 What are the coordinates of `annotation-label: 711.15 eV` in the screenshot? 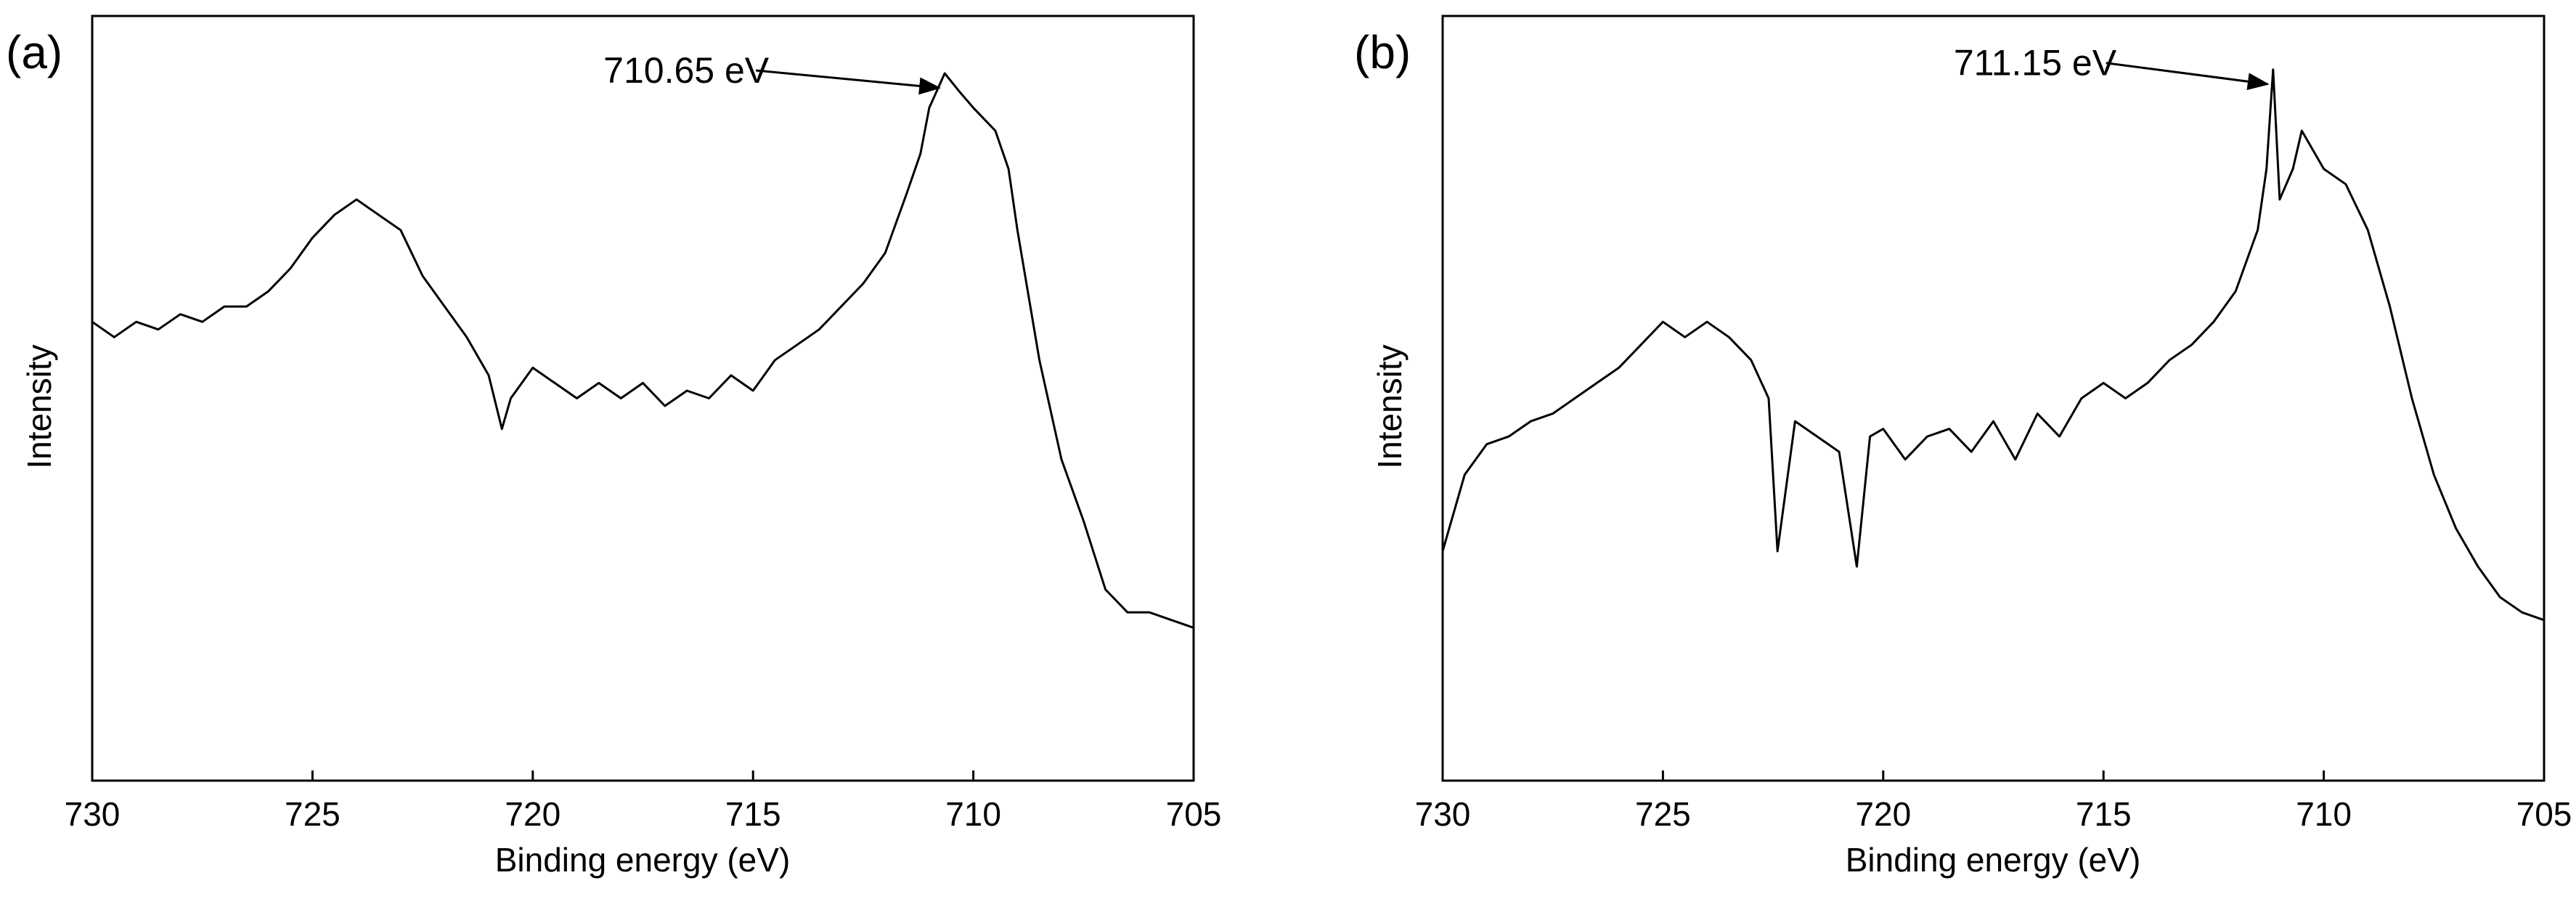 It's located at (2036, 63).